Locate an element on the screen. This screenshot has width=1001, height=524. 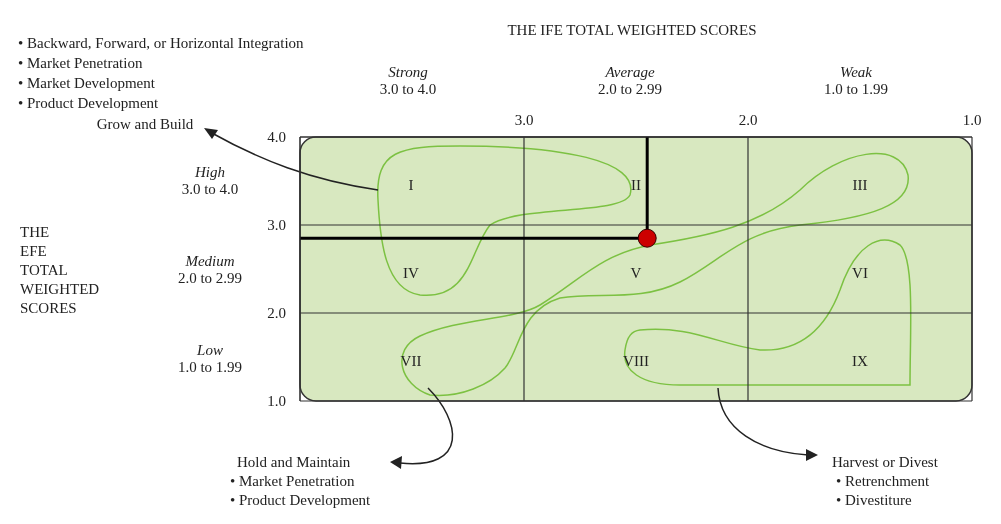
text: • Retrenchment is located at coordinates (883, 481).